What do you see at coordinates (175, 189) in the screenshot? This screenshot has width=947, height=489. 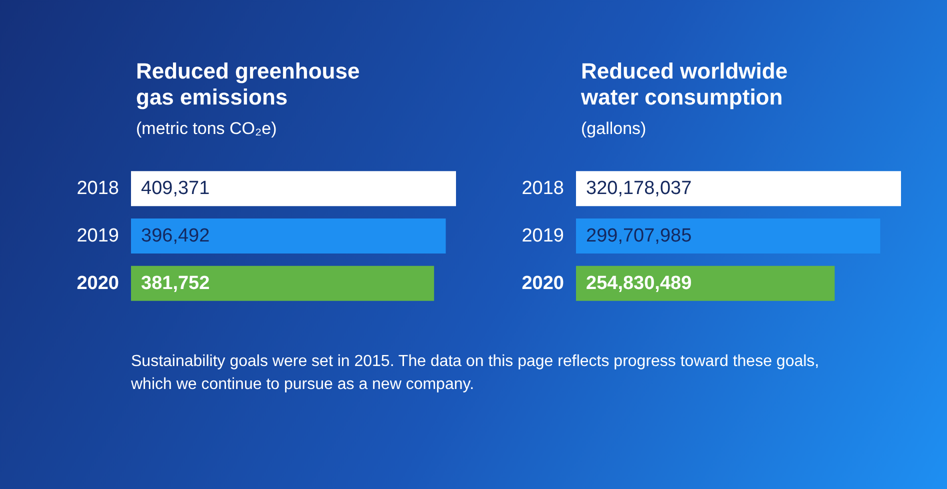 I see `data-label: 409,371` at bounding box center [175, 189].